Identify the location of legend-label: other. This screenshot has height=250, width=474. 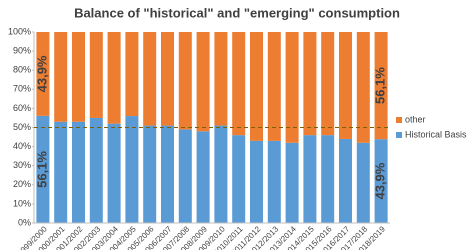
(415, 119).